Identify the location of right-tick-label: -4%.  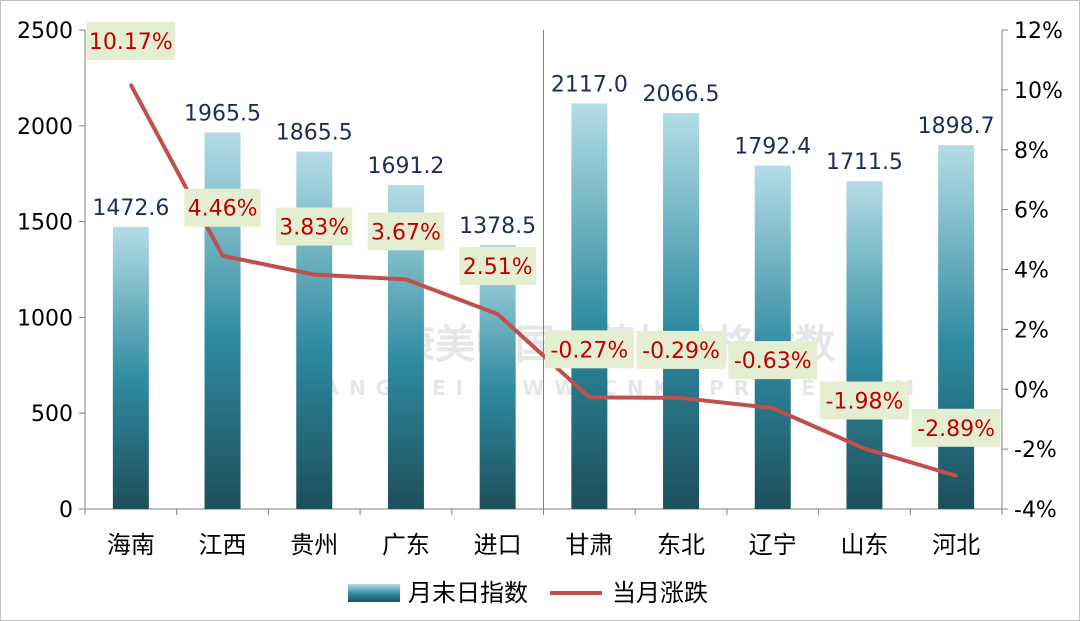
(1035, 510).